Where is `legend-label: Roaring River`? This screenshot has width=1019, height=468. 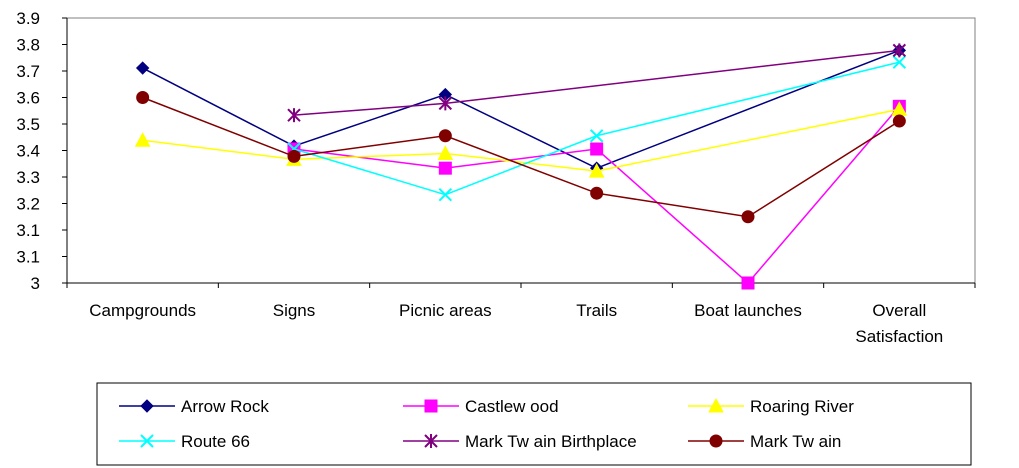
legend-label: Roaring River is located at coordinates (802, 406).